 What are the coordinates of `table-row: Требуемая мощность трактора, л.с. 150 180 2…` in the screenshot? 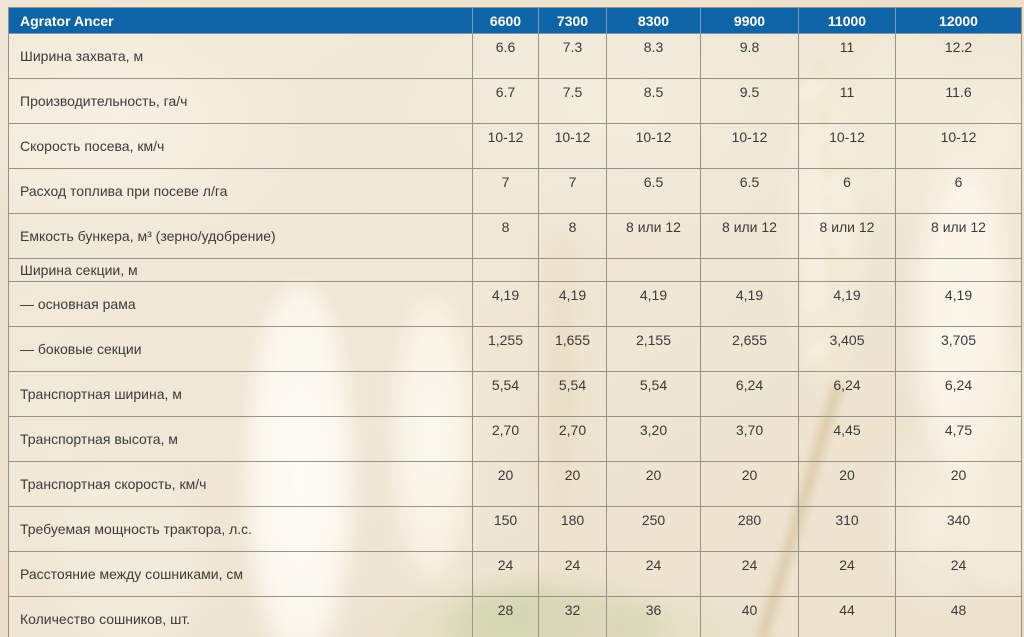 It's located at (515, 529).